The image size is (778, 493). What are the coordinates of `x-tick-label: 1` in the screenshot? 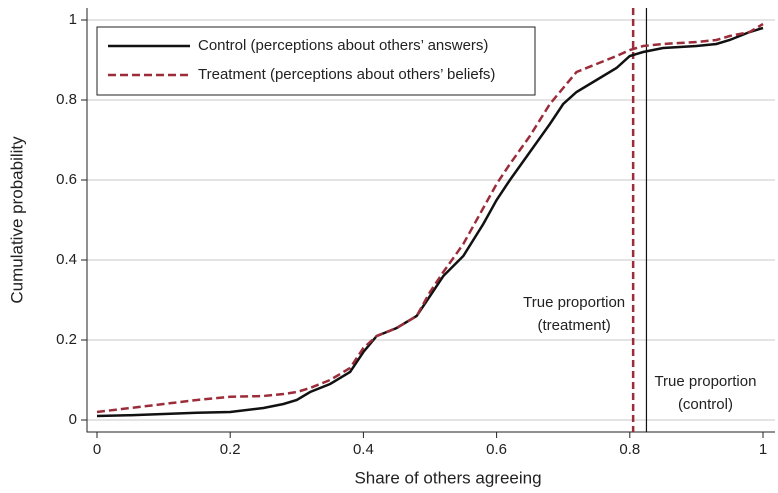 It's located at (763, 449).